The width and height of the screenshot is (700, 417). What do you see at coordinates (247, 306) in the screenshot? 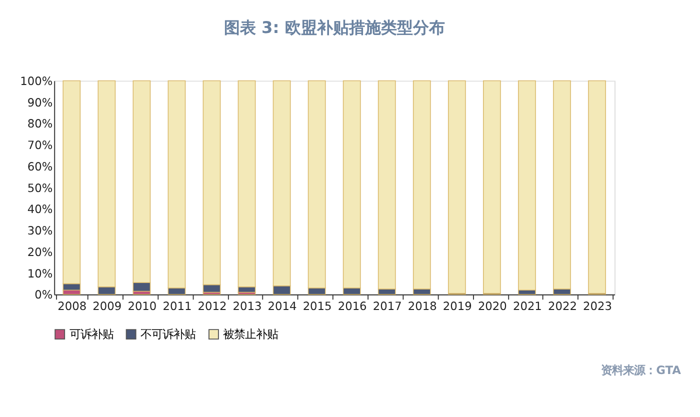
I see `x-tick-label: 2013` at bounding box center [247, 306].